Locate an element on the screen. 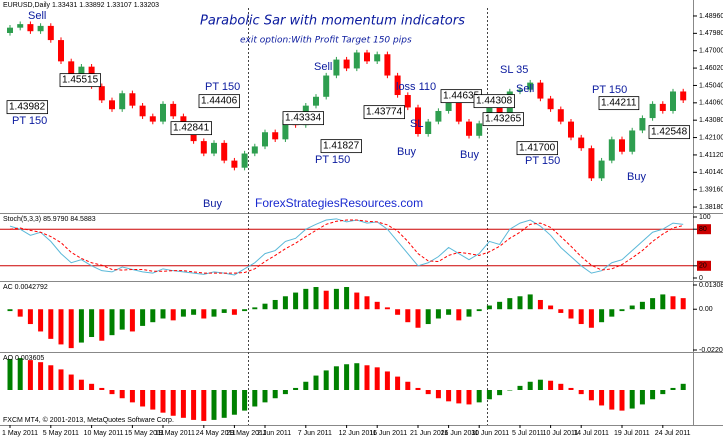 This screenshot has height=438, width=723. level-label-box is located at coordinates (704, 229).